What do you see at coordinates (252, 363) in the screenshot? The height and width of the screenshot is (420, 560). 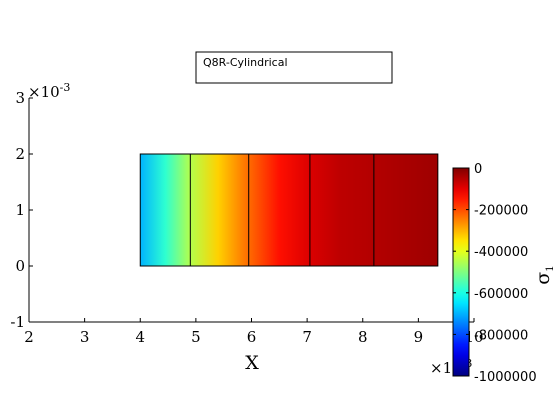 I see `x-axis-label: X` at bounding box center [252, 363].